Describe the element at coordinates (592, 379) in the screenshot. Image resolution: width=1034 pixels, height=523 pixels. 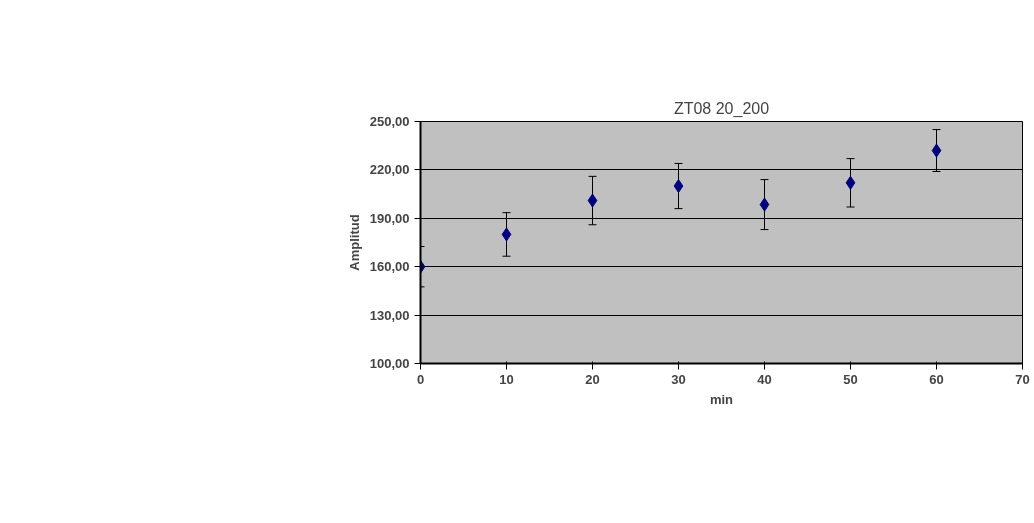
I see `x-tick-label: 20` at that location.